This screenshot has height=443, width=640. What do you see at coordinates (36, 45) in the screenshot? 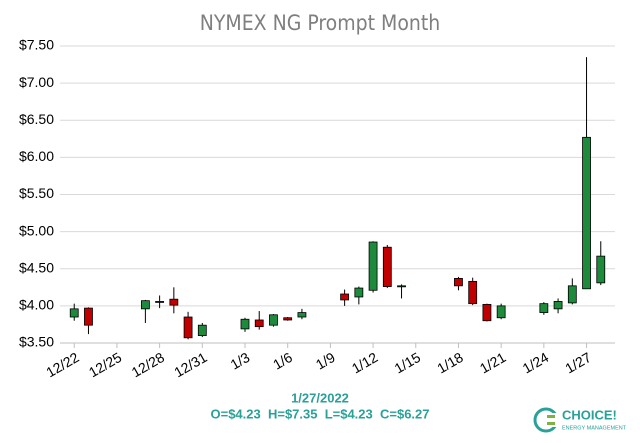
I see `y-tick-label: $7.50` at bounding box center [36, 45].